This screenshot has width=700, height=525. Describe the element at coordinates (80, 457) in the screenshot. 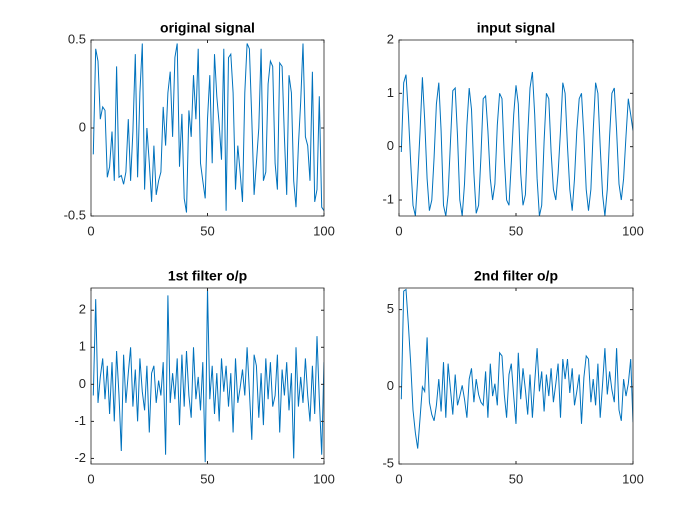

I see `y-tick-label: -2` at that location.